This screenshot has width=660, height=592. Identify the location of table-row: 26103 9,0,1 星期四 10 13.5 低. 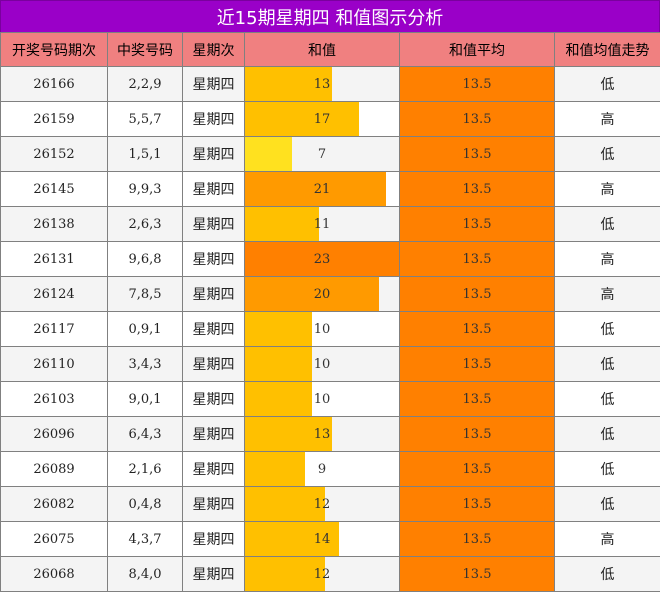
(330, 399).